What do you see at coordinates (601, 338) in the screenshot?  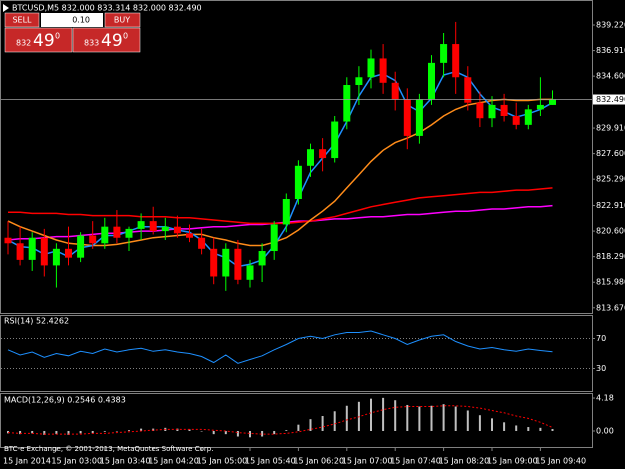 I see `y-tick-label: 70` at bounding box center [601, 338].